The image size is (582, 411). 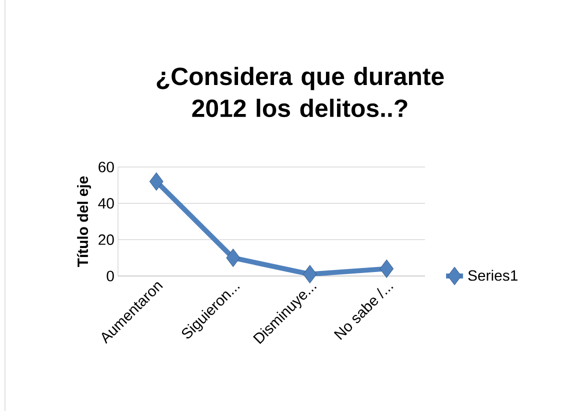 What do you see at coordinates (84, 221) in the screenshot?
I see `y-axis-title: Título del eje` at bounding box center [84, 221].